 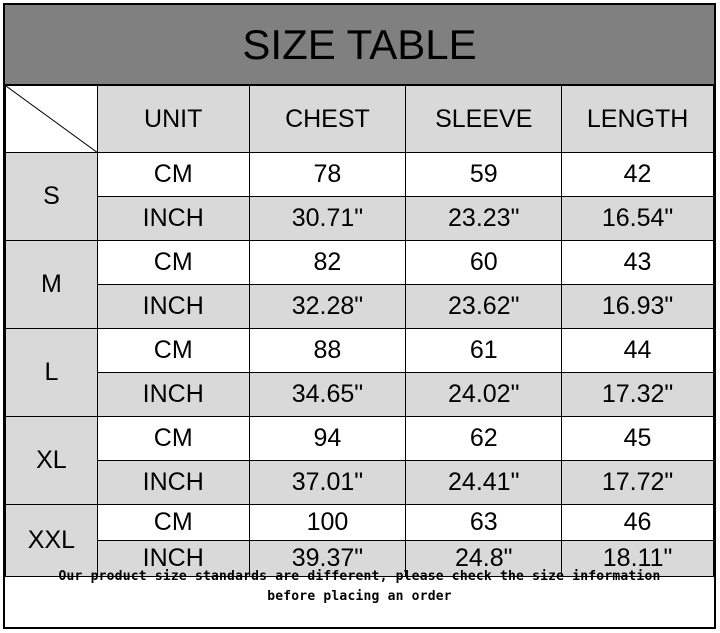 I want to click on table-row-s-cm: S CM 78 59 42, so click(x=359, y=196).